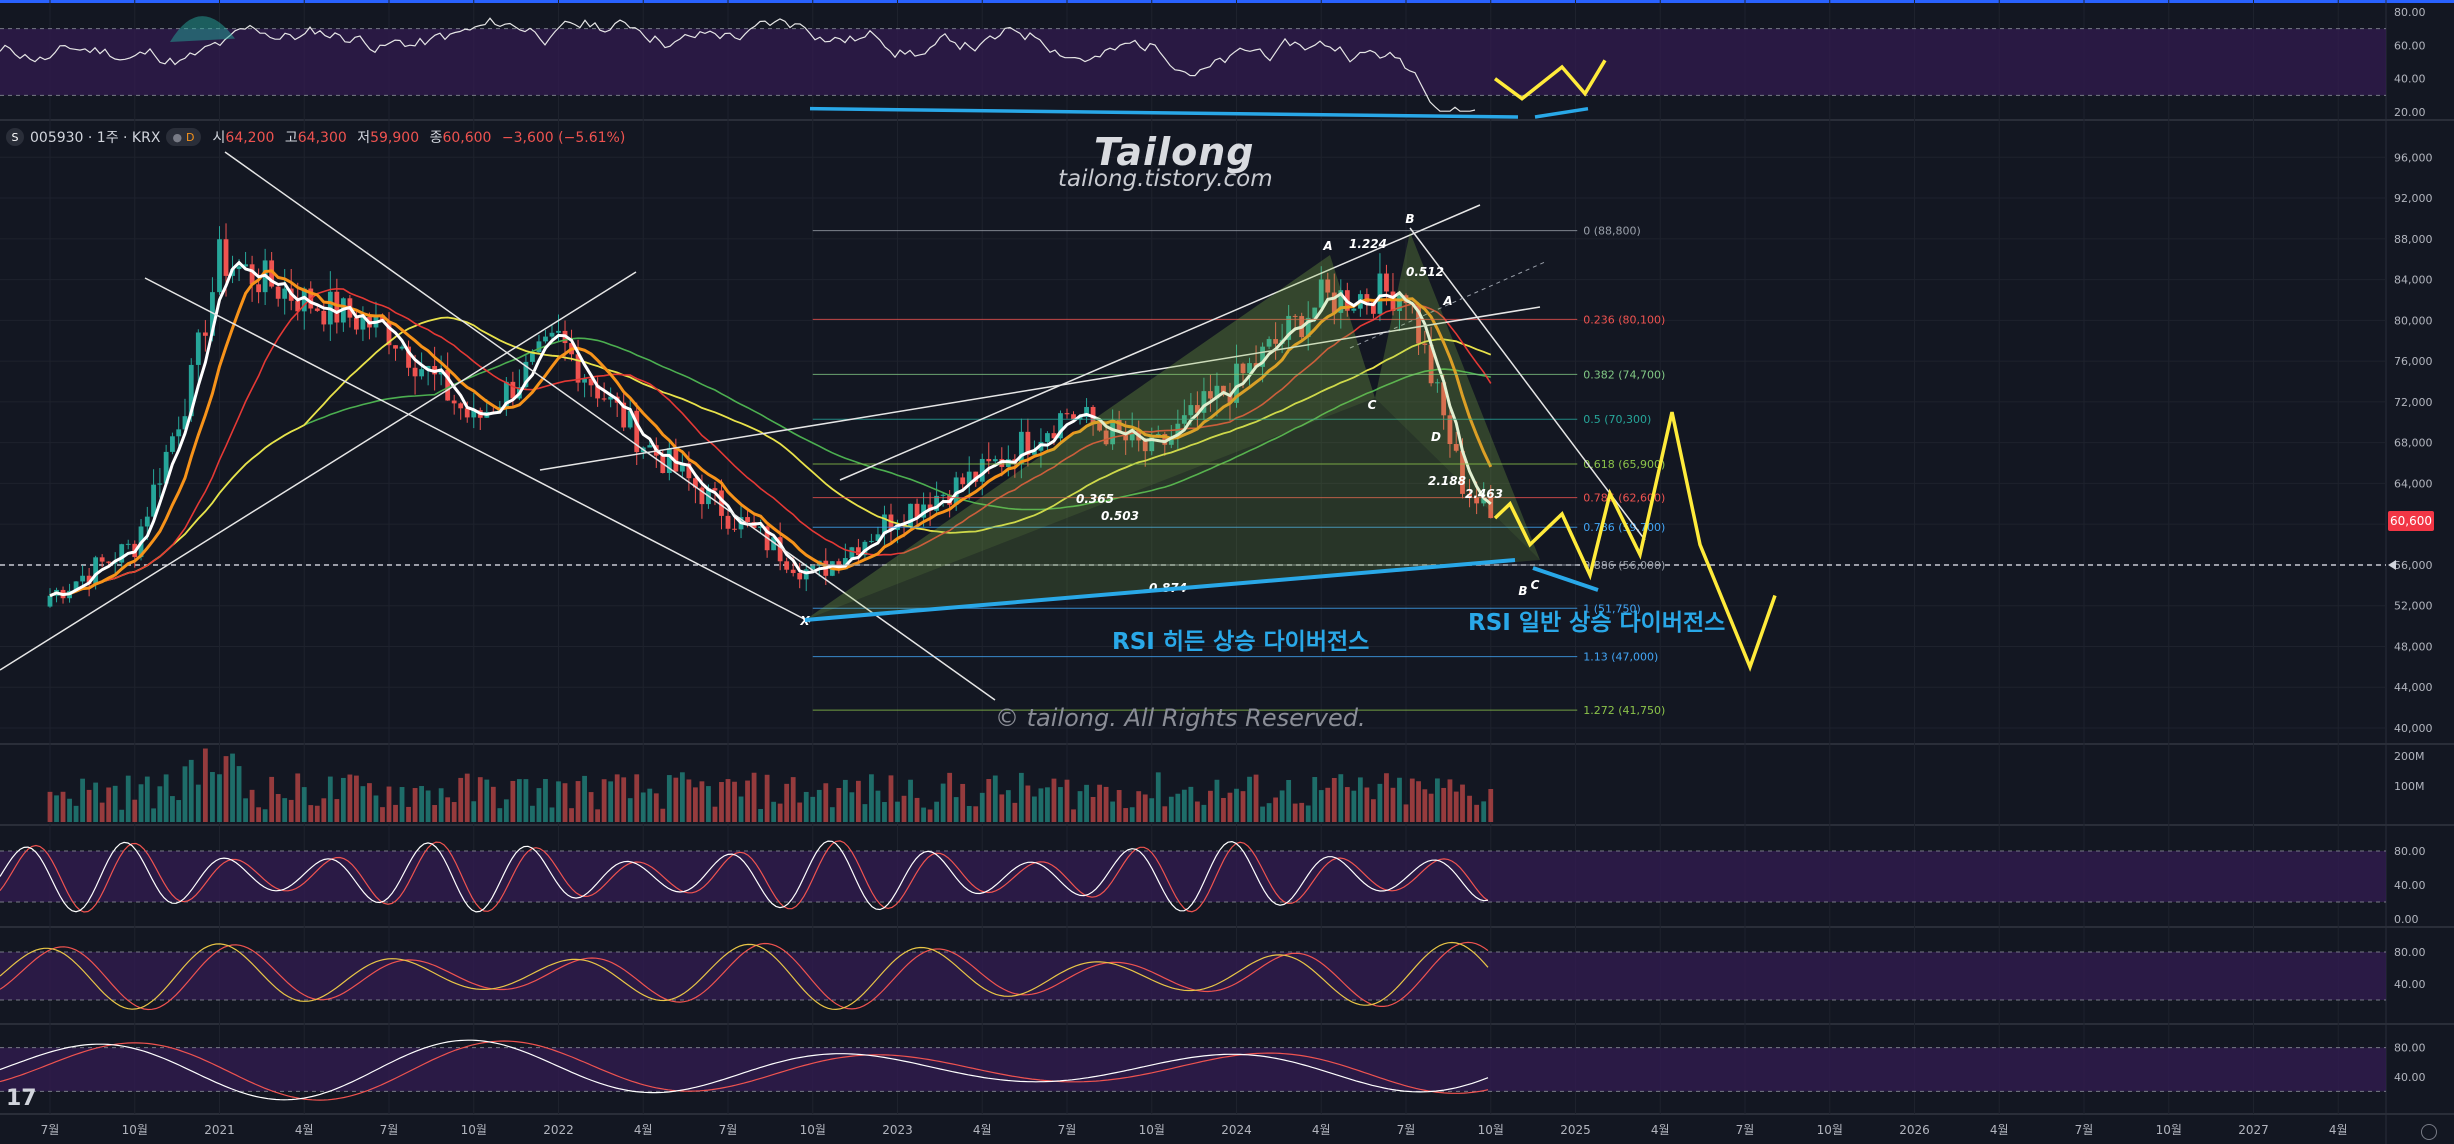  I want to click on ohlc-high: 64,300, so click(322, 138).